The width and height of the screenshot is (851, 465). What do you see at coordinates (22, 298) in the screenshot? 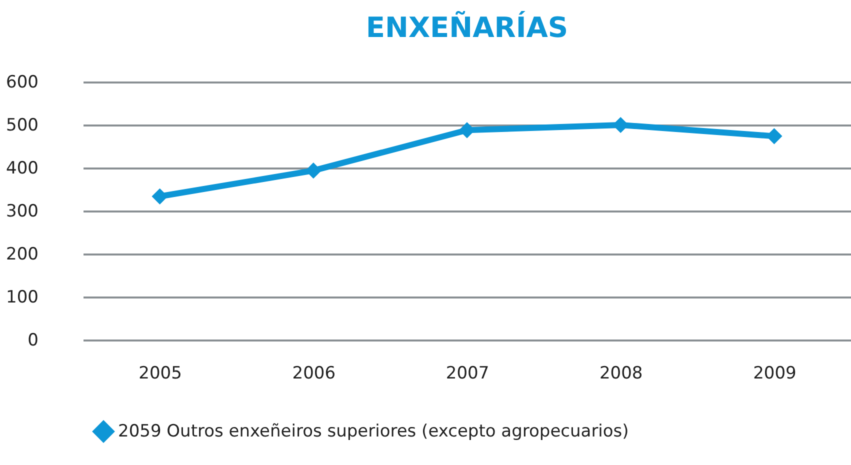
I see `y-tick-label: 100` at bounding box center [22, 298].